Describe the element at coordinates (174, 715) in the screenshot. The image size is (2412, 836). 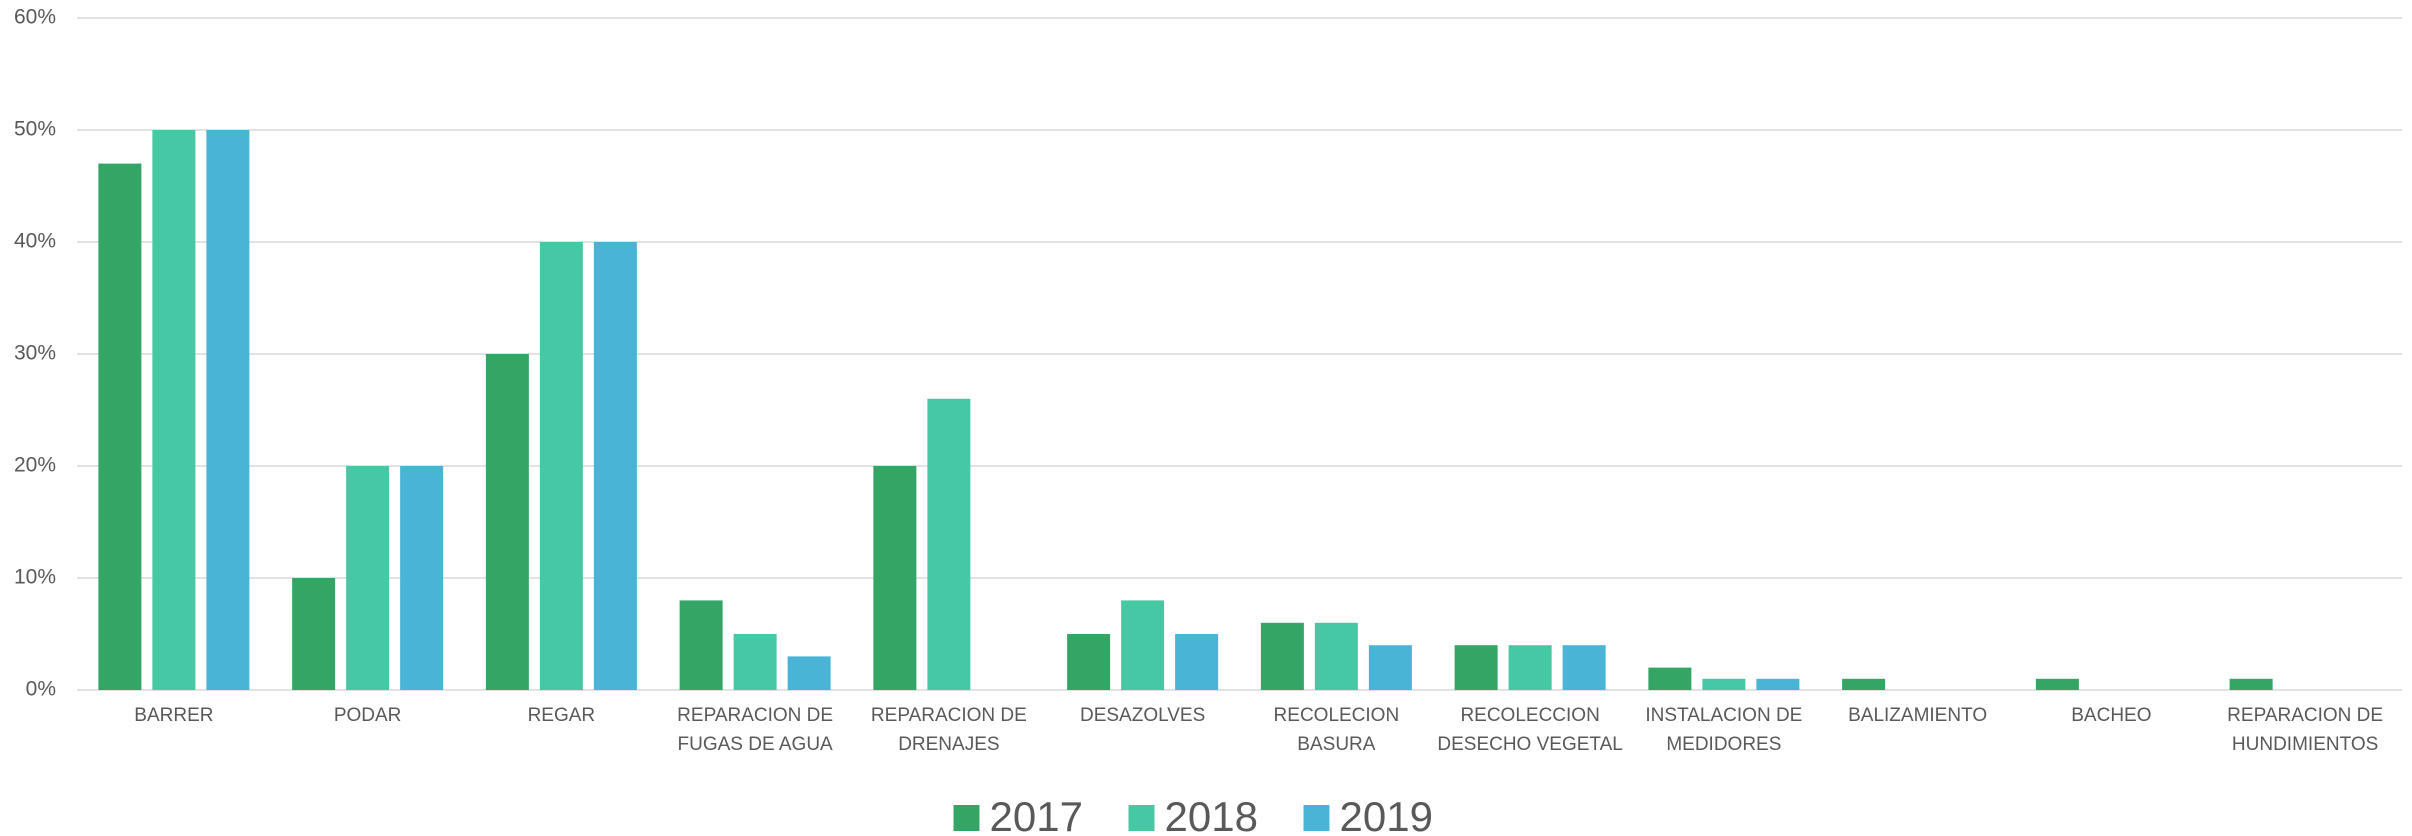
I see `x-tick-label: BARRER` at that location.